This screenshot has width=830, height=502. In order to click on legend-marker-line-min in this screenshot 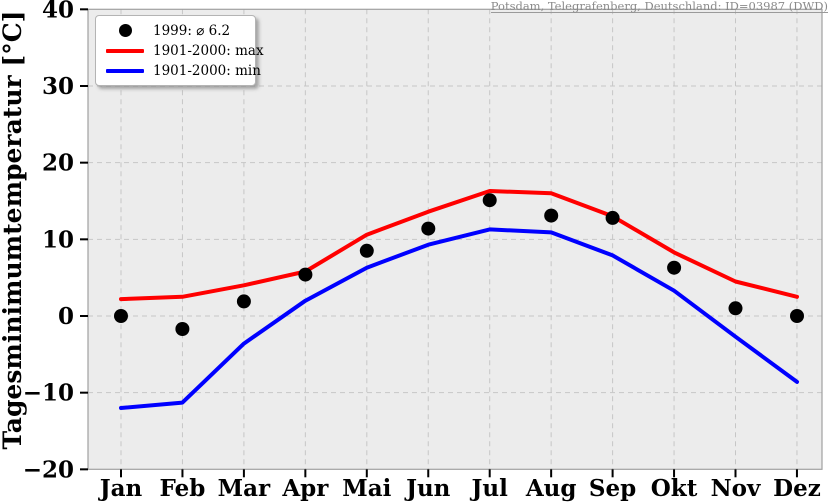, I will do `click(125, 70)`.